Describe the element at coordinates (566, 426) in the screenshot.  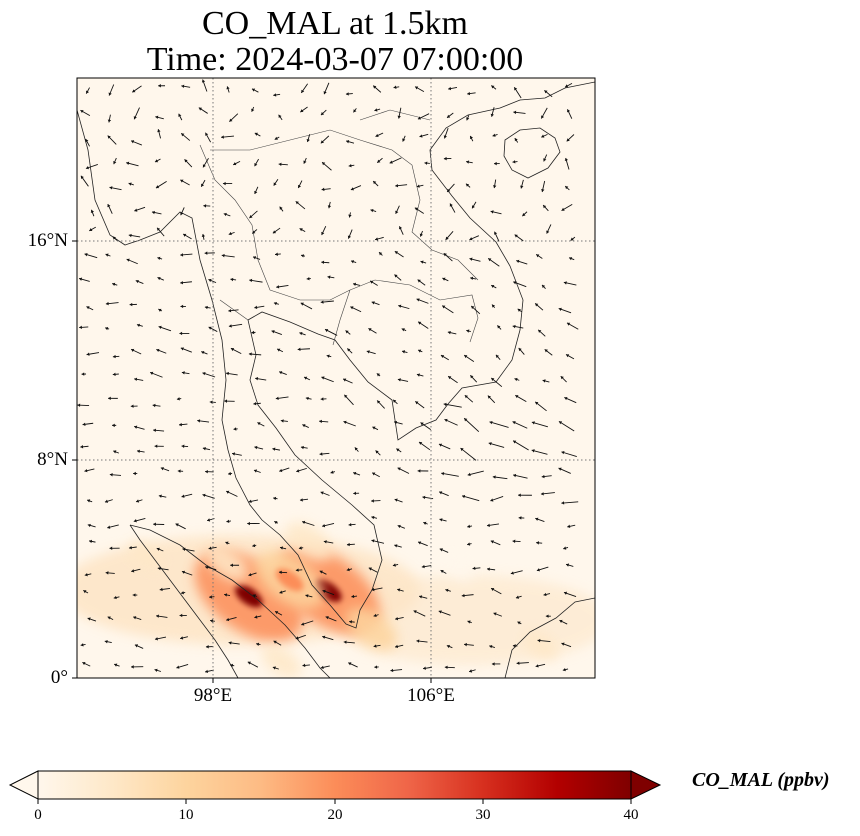
I see `wind-arrow` at that location.